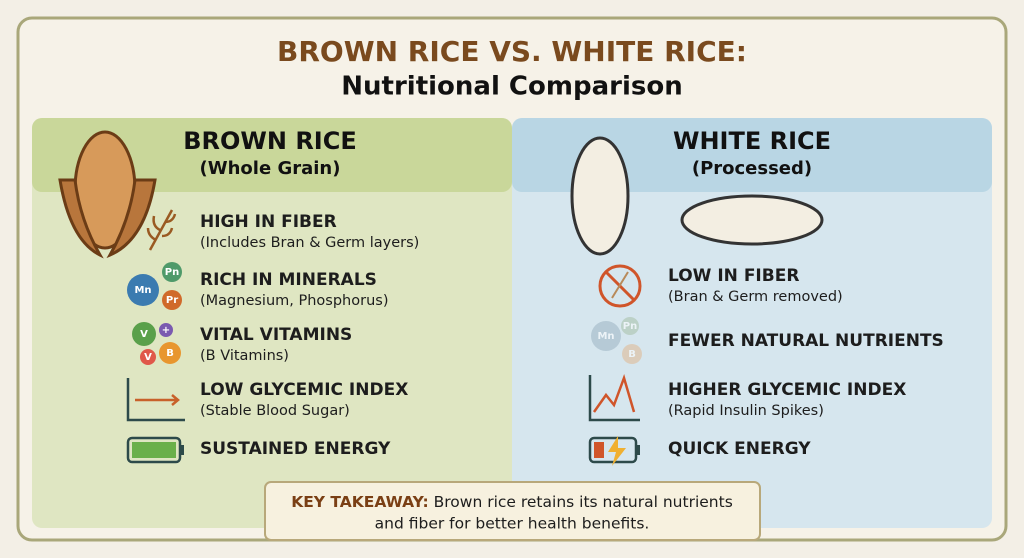 The width and height of the screenshot is (1024, 558). Describe the element at coordinates (614, 451) in the screenshot. I see `battery-low-icon` at that location.